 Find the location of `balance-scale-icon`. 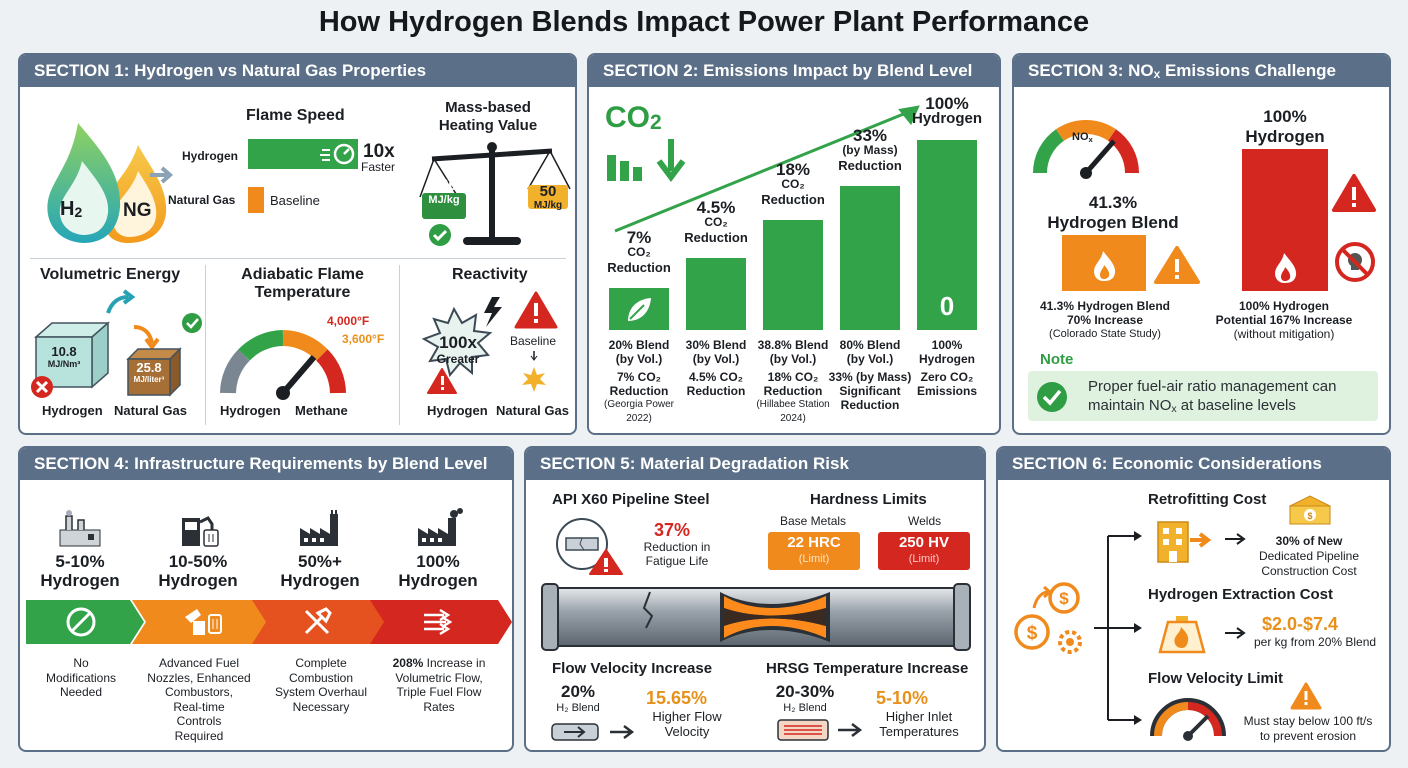

balance-scale-icon is located at coordinates (495, 193).